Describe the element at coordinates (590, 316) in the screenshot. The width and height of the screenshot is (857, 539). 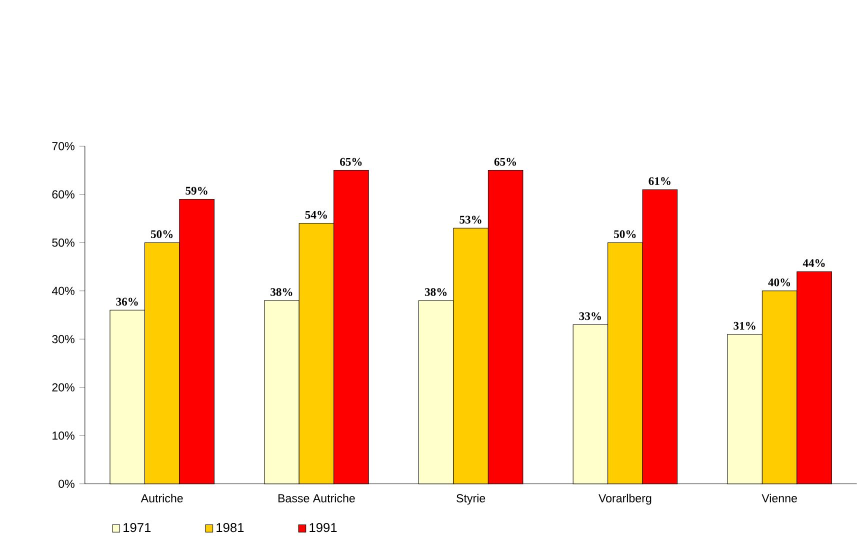
I see `data-label: 33%` at that location.